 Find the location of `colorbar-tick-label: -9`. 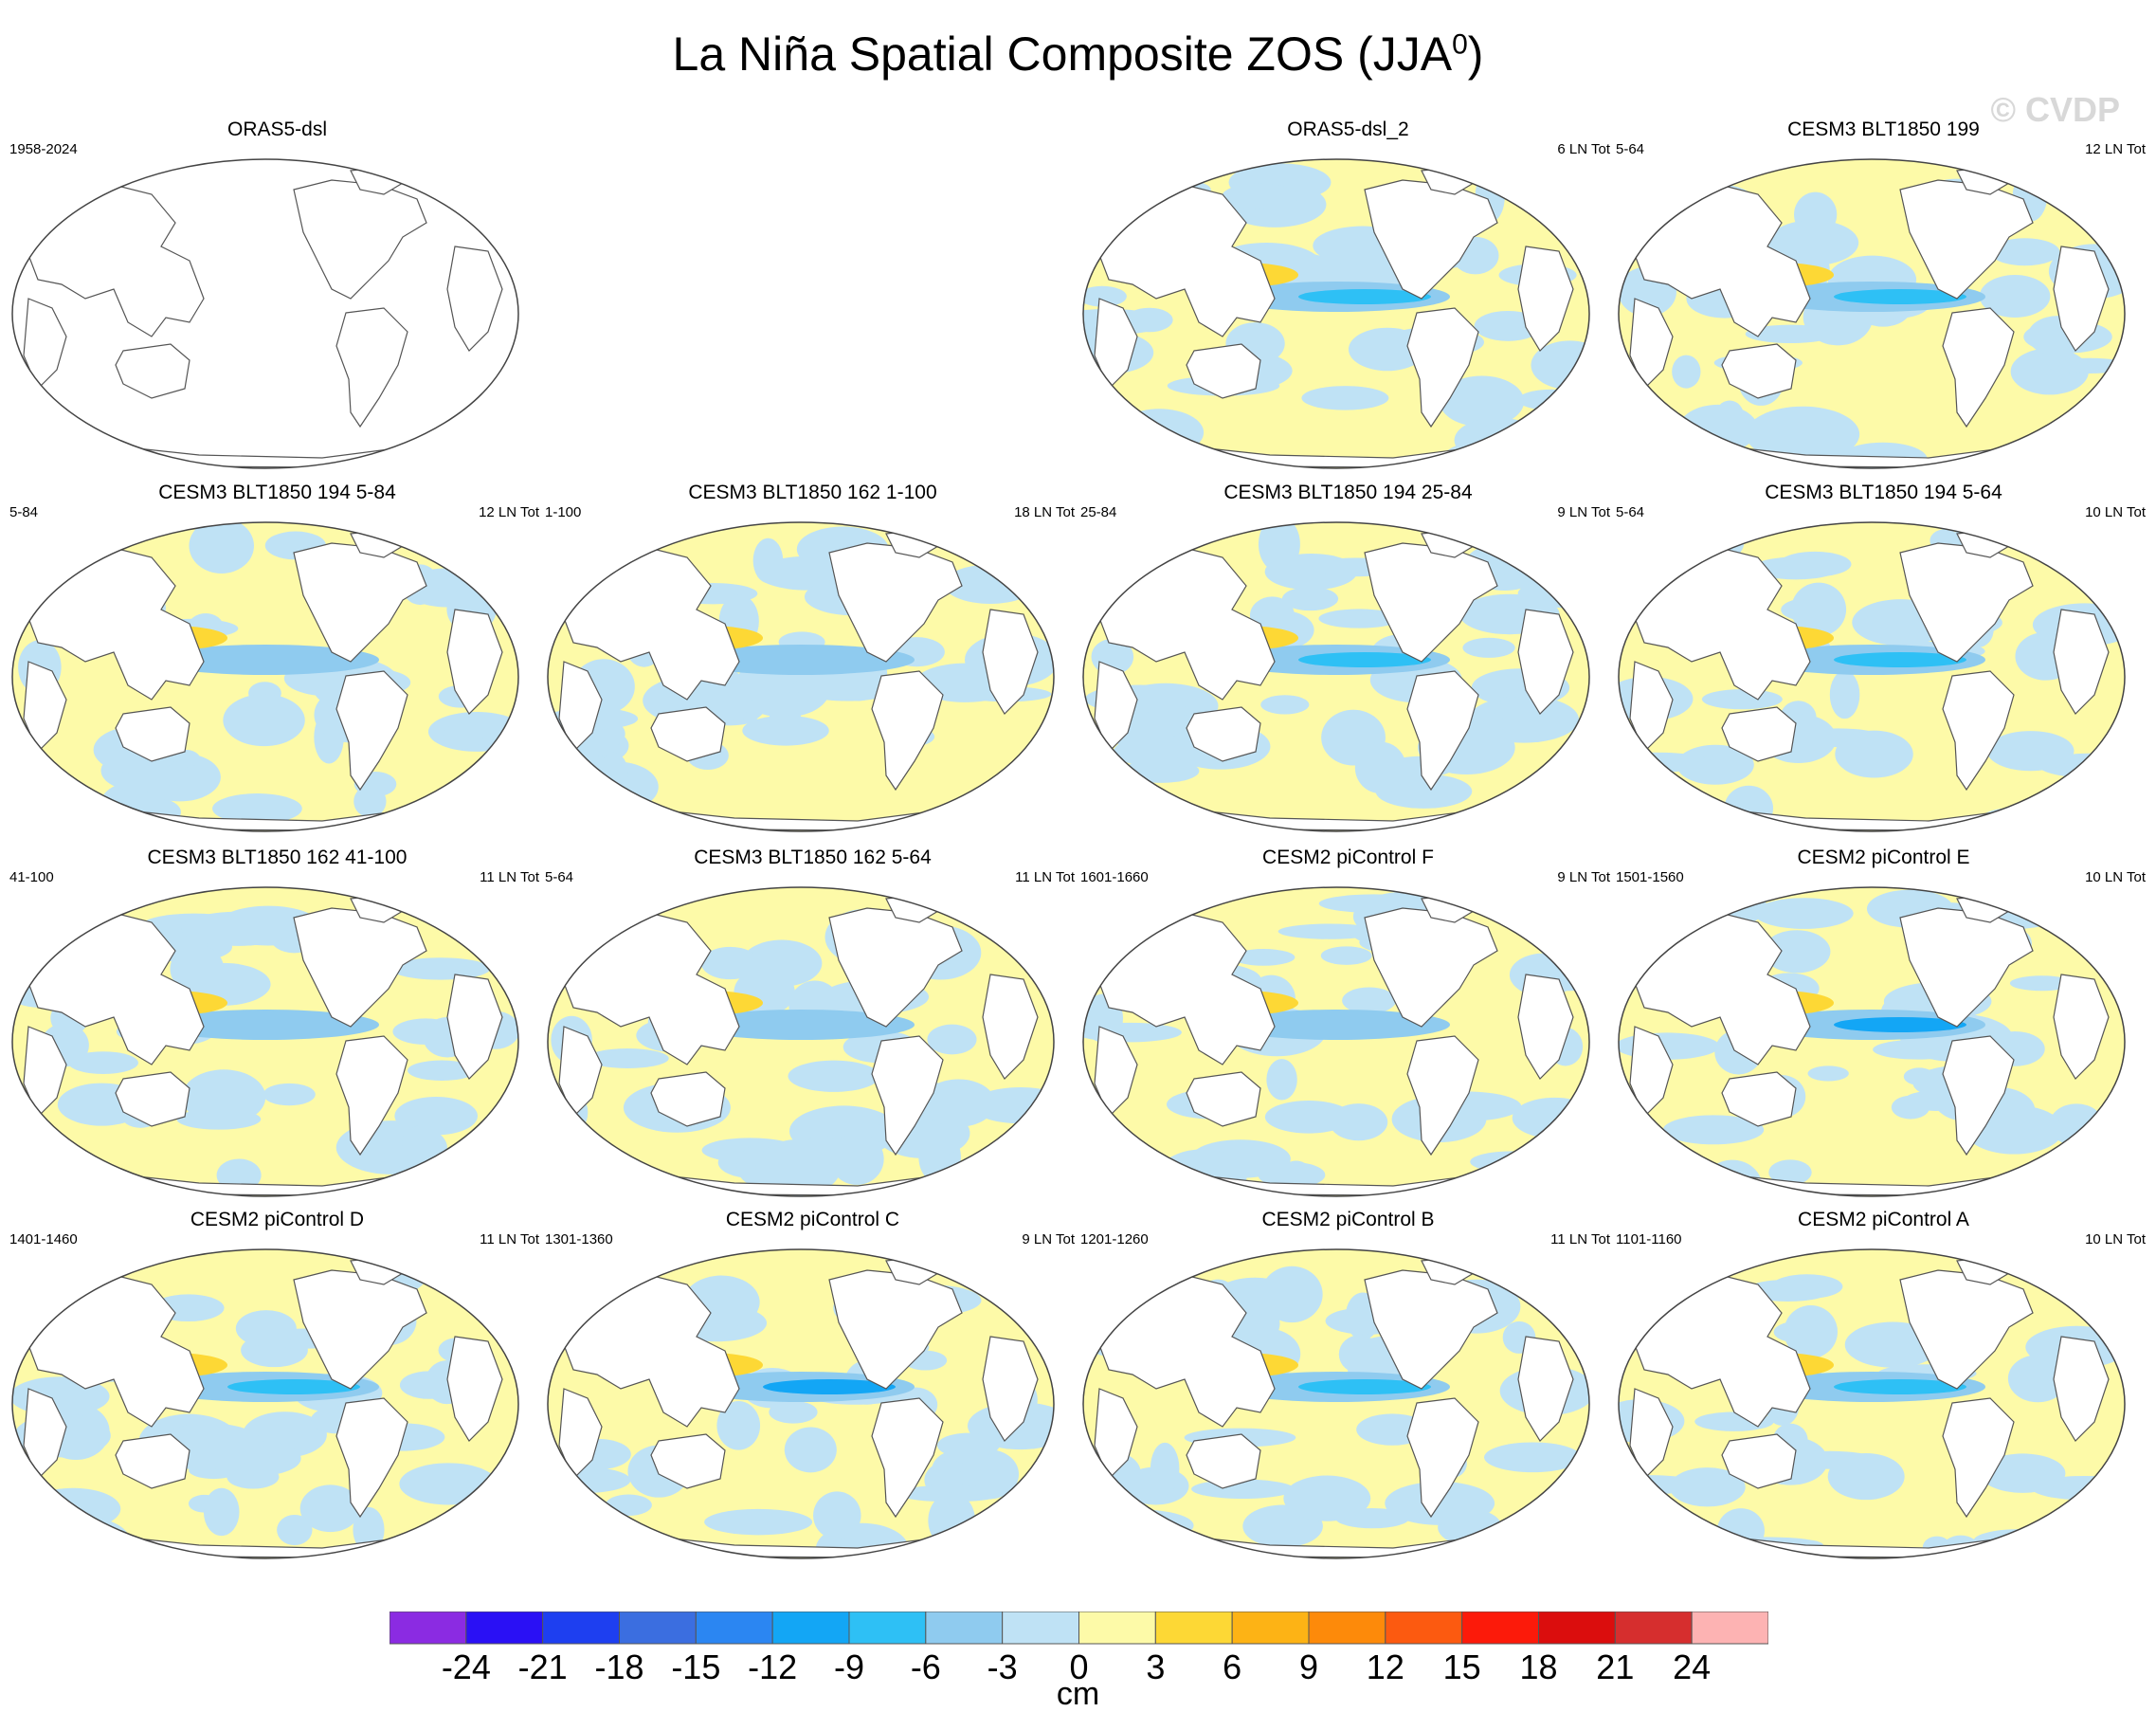

colorbar-tick-label: -9 is located at coordinates (849, 1667).